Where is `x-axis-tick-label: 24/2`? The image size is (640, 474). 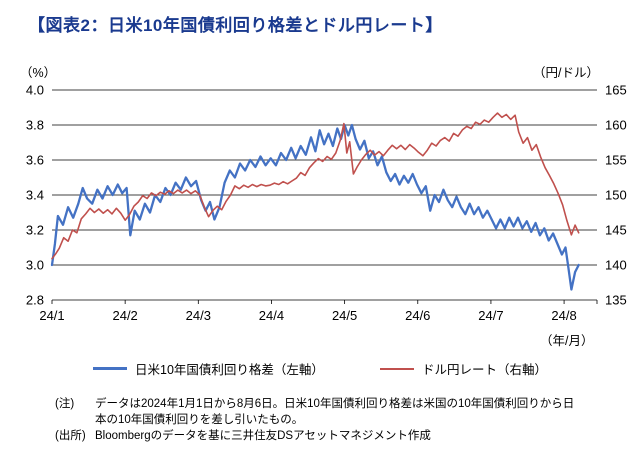
x-axis-tick-label: 24/2 is located at coordinates (124, 315).